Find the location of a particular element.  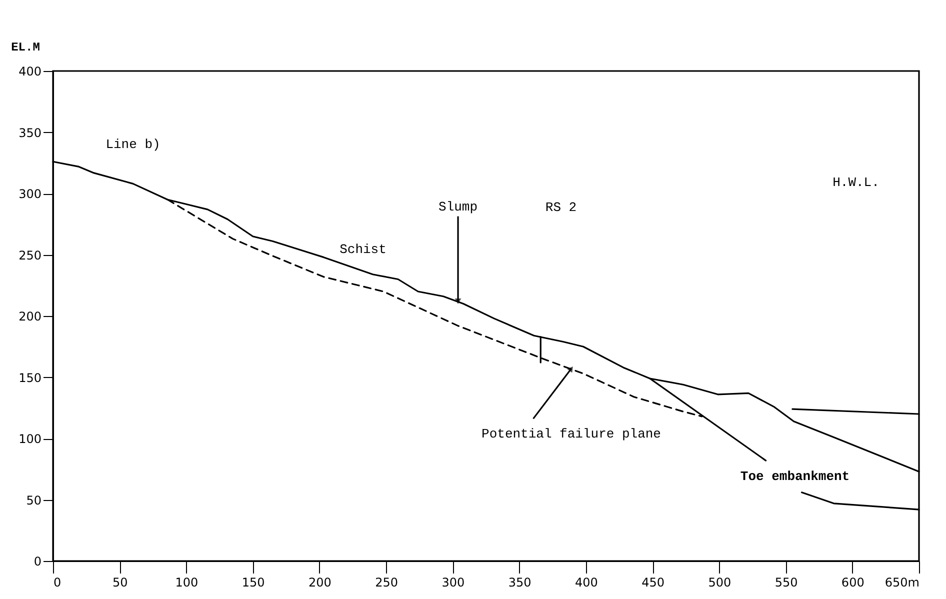

x-tick-label: 650m is located at coordinates (902, 583).